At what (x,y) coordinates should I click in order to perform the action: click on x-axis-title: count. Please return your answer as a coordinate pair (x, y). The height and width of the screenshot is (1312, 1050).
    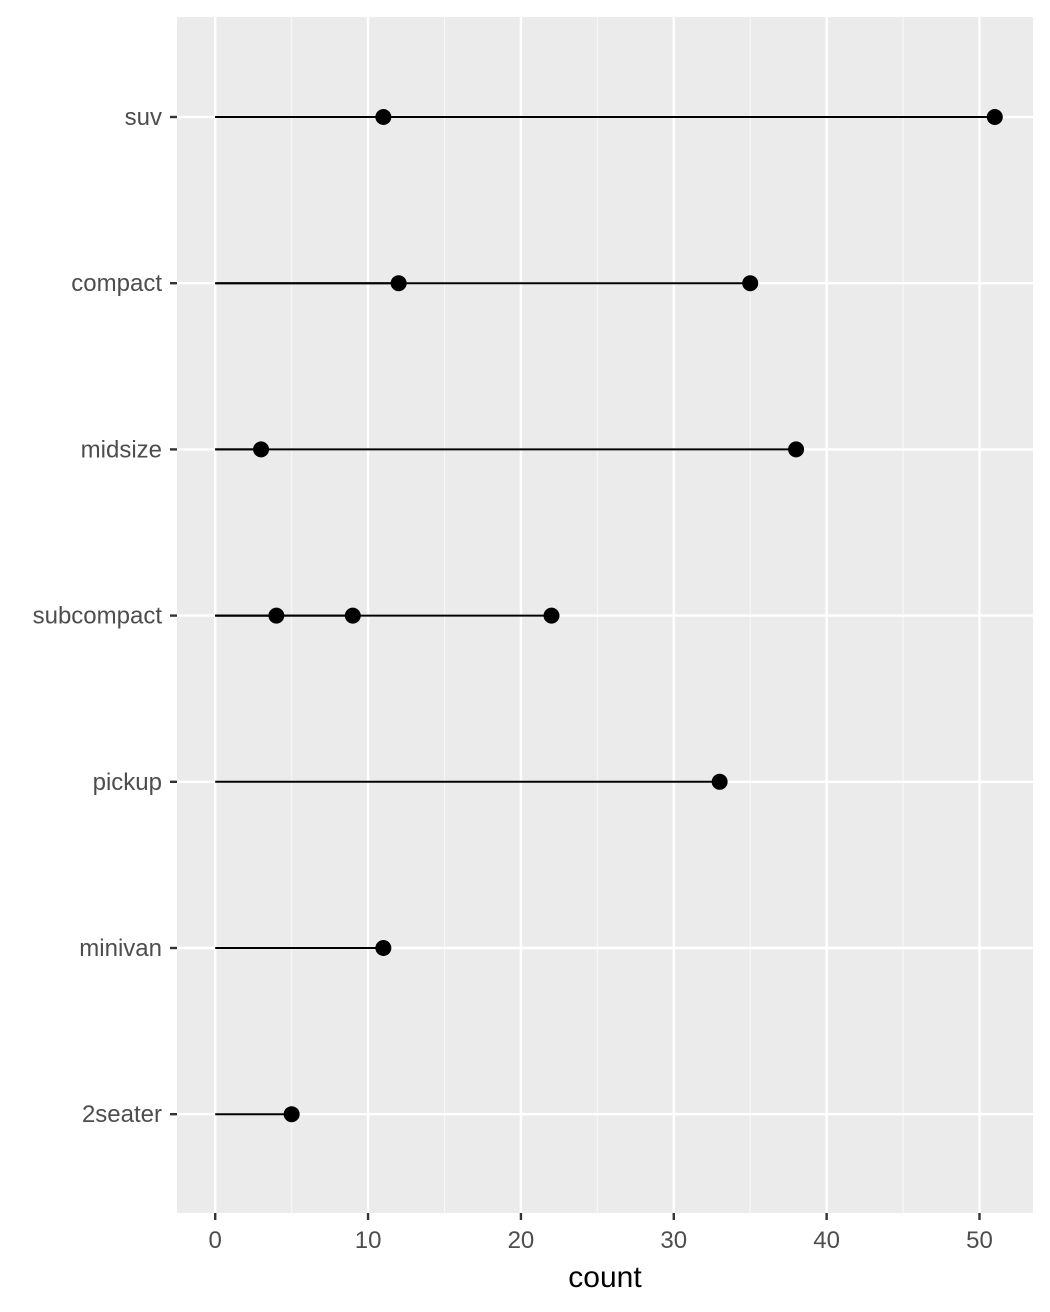
    Looking at the image, I should click on (605, 1277).